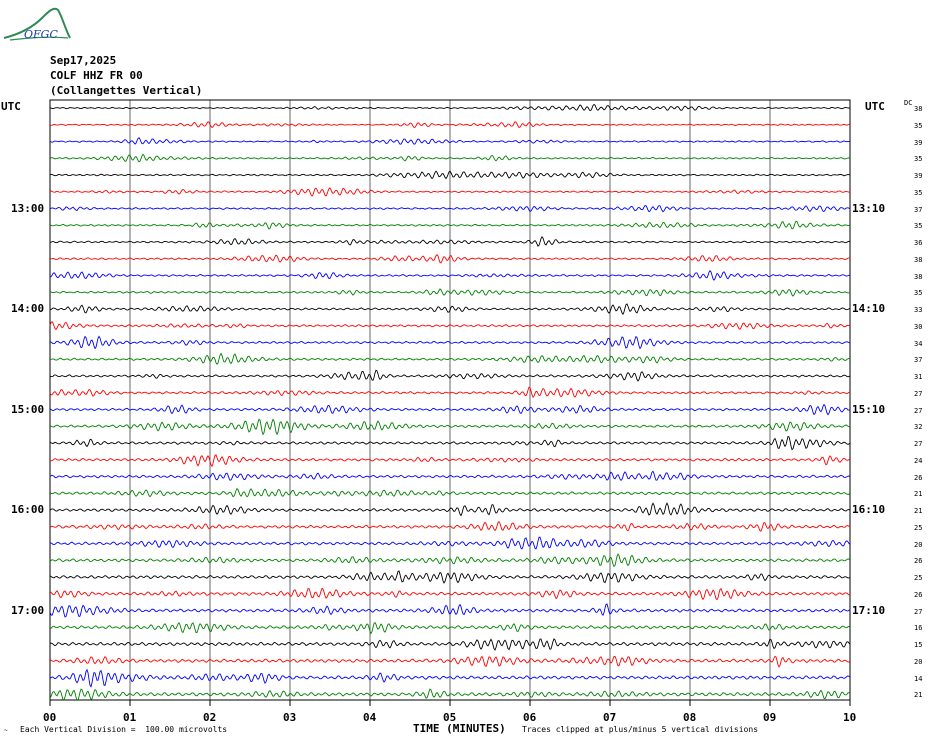 The width and height of the screenshot is (930, 744). Describe the element at coordinates (869, 409) in the screenshot. I see `right-time-tick: 15:10` at that location.